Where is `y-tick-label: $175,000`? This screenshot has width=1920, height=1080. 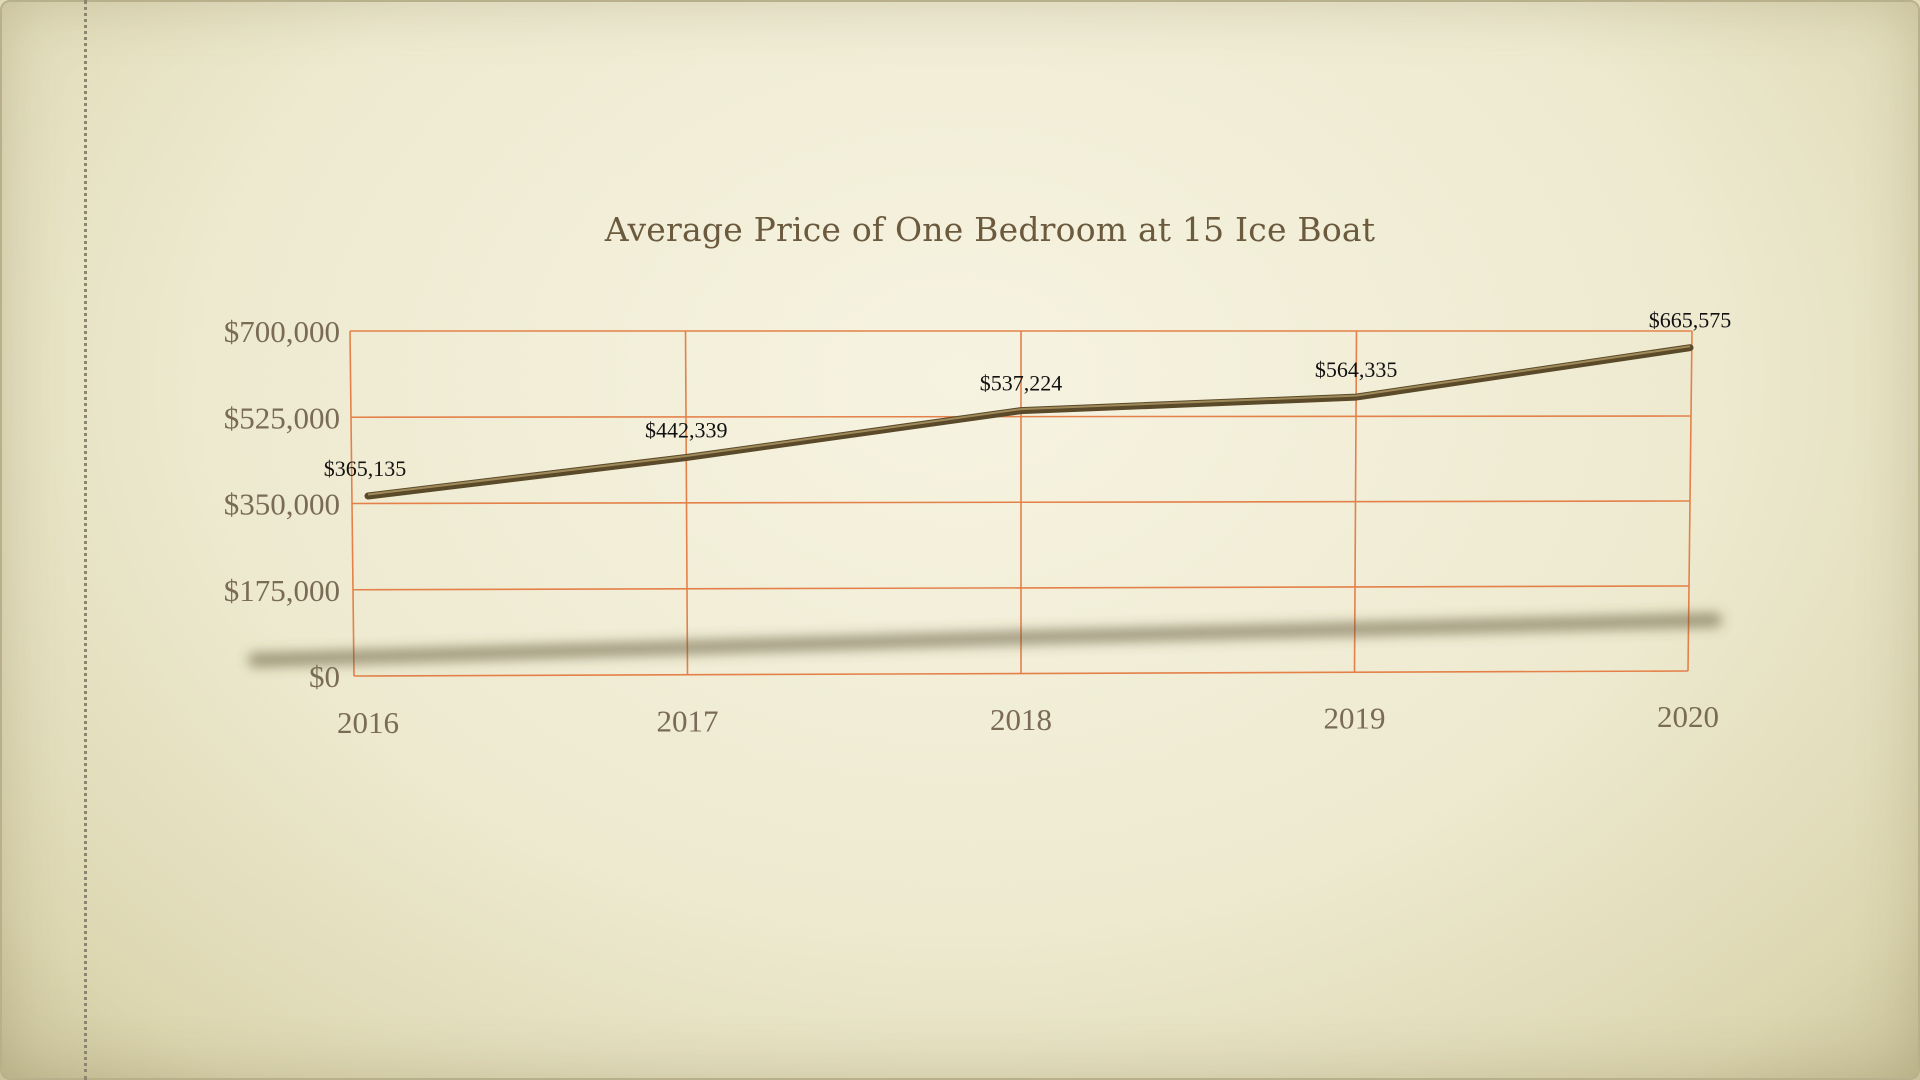
y-tick-label: $175,000 is located at coordinates (282, 590).